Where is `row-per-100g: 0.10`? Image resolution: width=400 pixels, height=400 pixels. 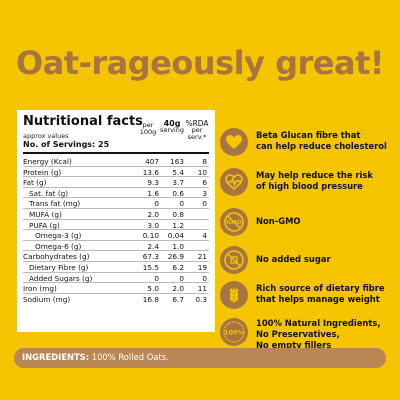 row-per-100g: 0.10 is located at coordinates (150, 236).